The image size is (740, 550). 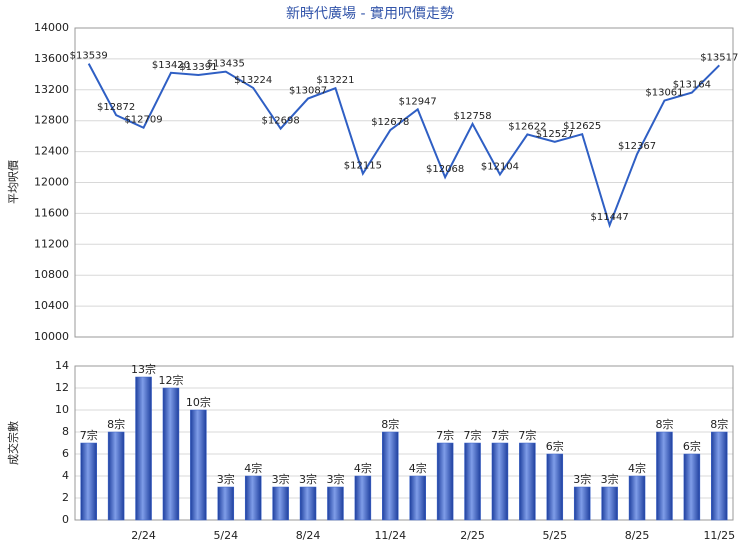 What do you see at coordinates (65, 431) in the screenshot?
I see `y-tick-label: 8` at bounding box center [65, 431].